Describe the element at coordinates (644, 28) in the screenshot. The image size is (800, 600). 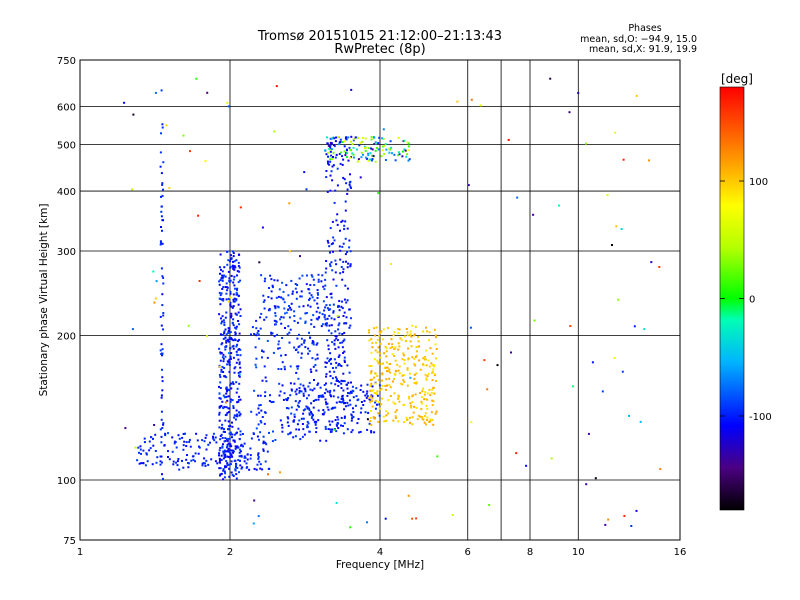
I see `phases-heading: Phases` at that location.